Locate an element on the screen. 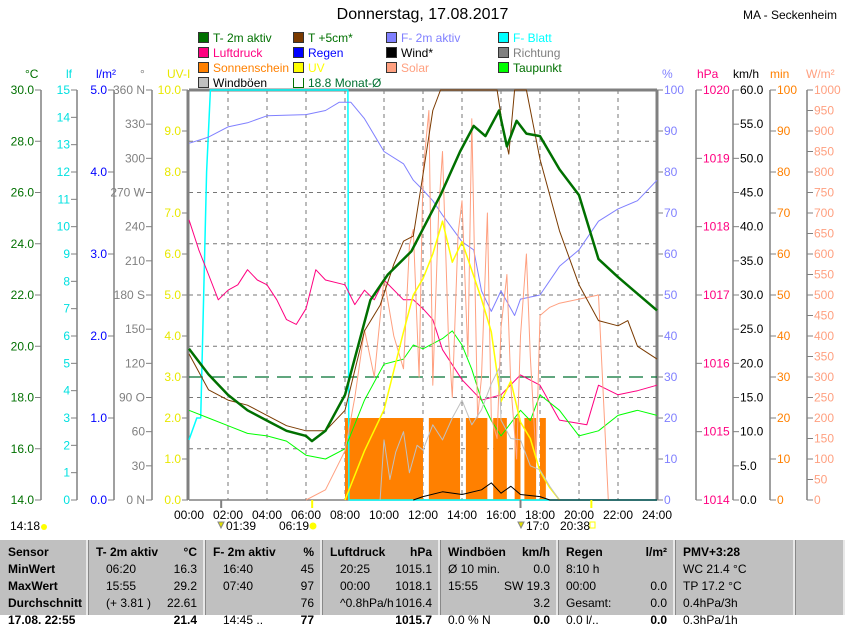 This screenshot has width=845, height=627. axis-tick-label: 24.0 is located at coordinates (23, 244).